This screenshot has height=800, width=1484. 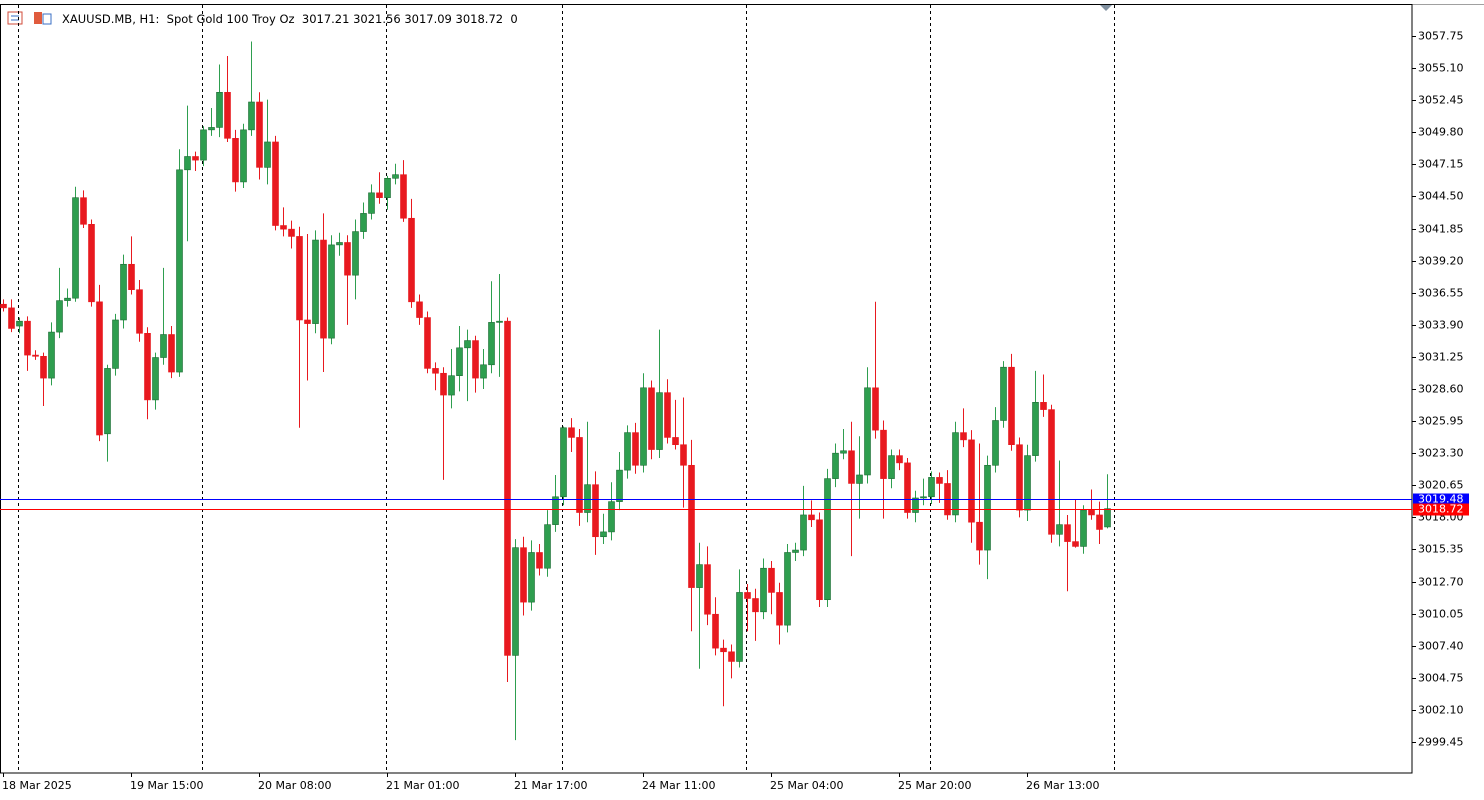 What do you see at coordinates (1441, 325) in the screenshot?
I see `y-tick-label: 3033.90` at bounding box center [1441, 325].